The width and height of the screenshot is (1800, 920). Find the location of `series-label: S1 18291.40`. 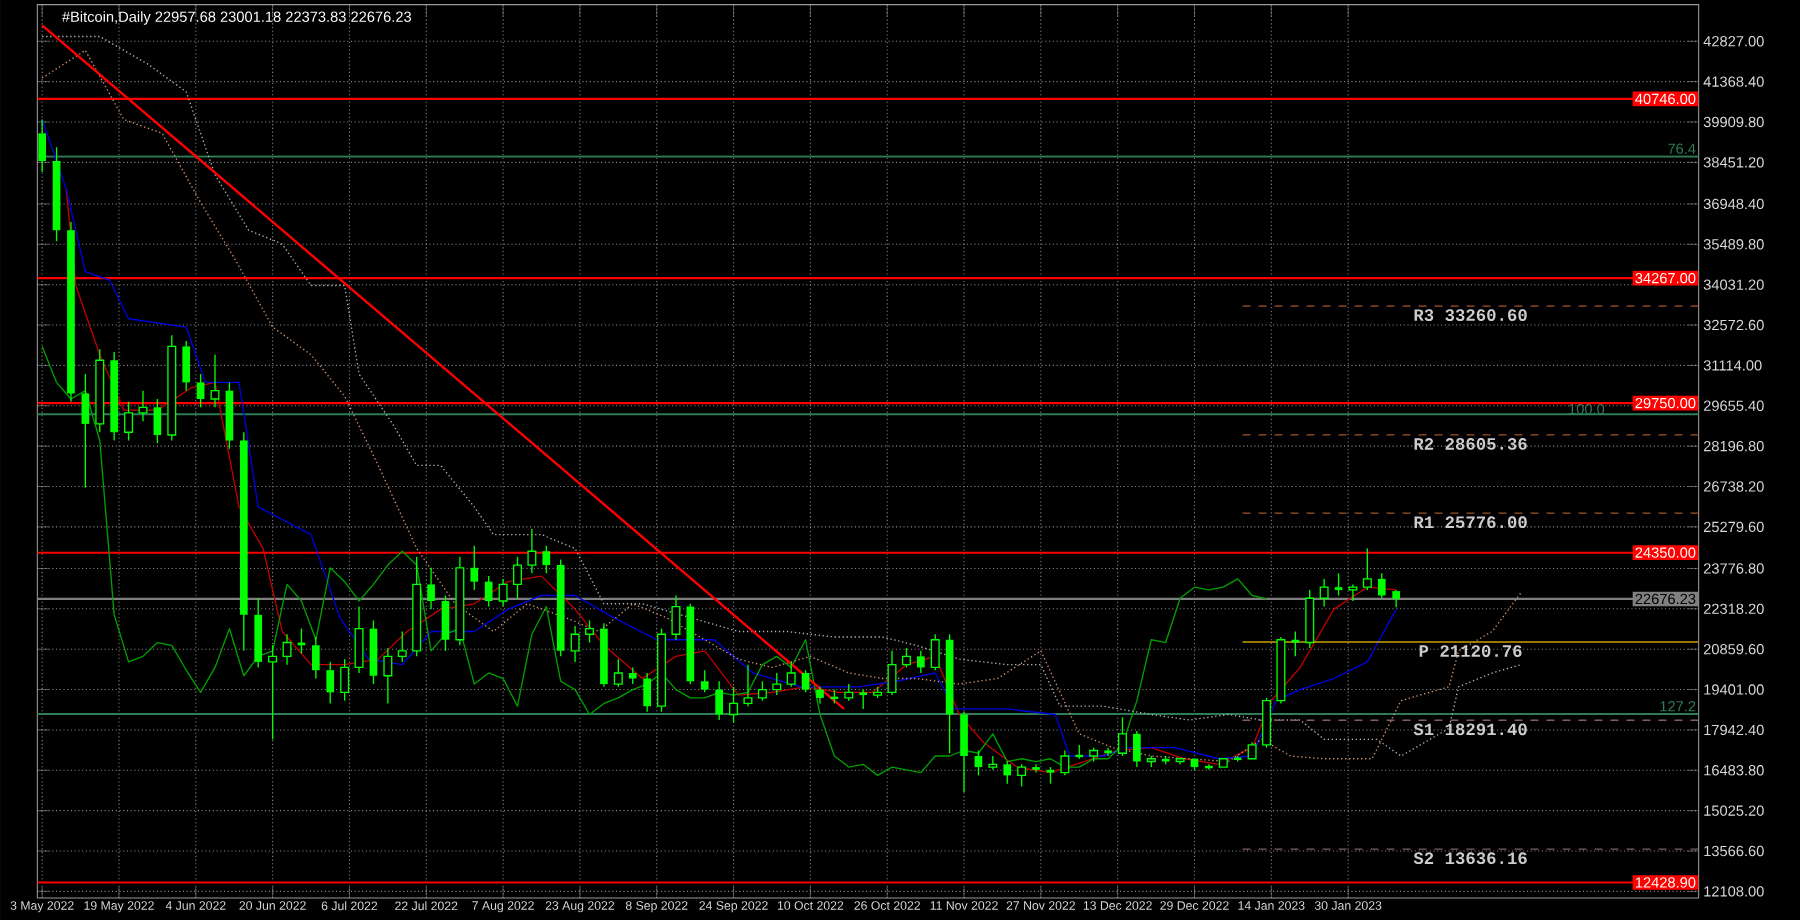

series-label: S1 18291.40 is located at coordinates (1470, 729).